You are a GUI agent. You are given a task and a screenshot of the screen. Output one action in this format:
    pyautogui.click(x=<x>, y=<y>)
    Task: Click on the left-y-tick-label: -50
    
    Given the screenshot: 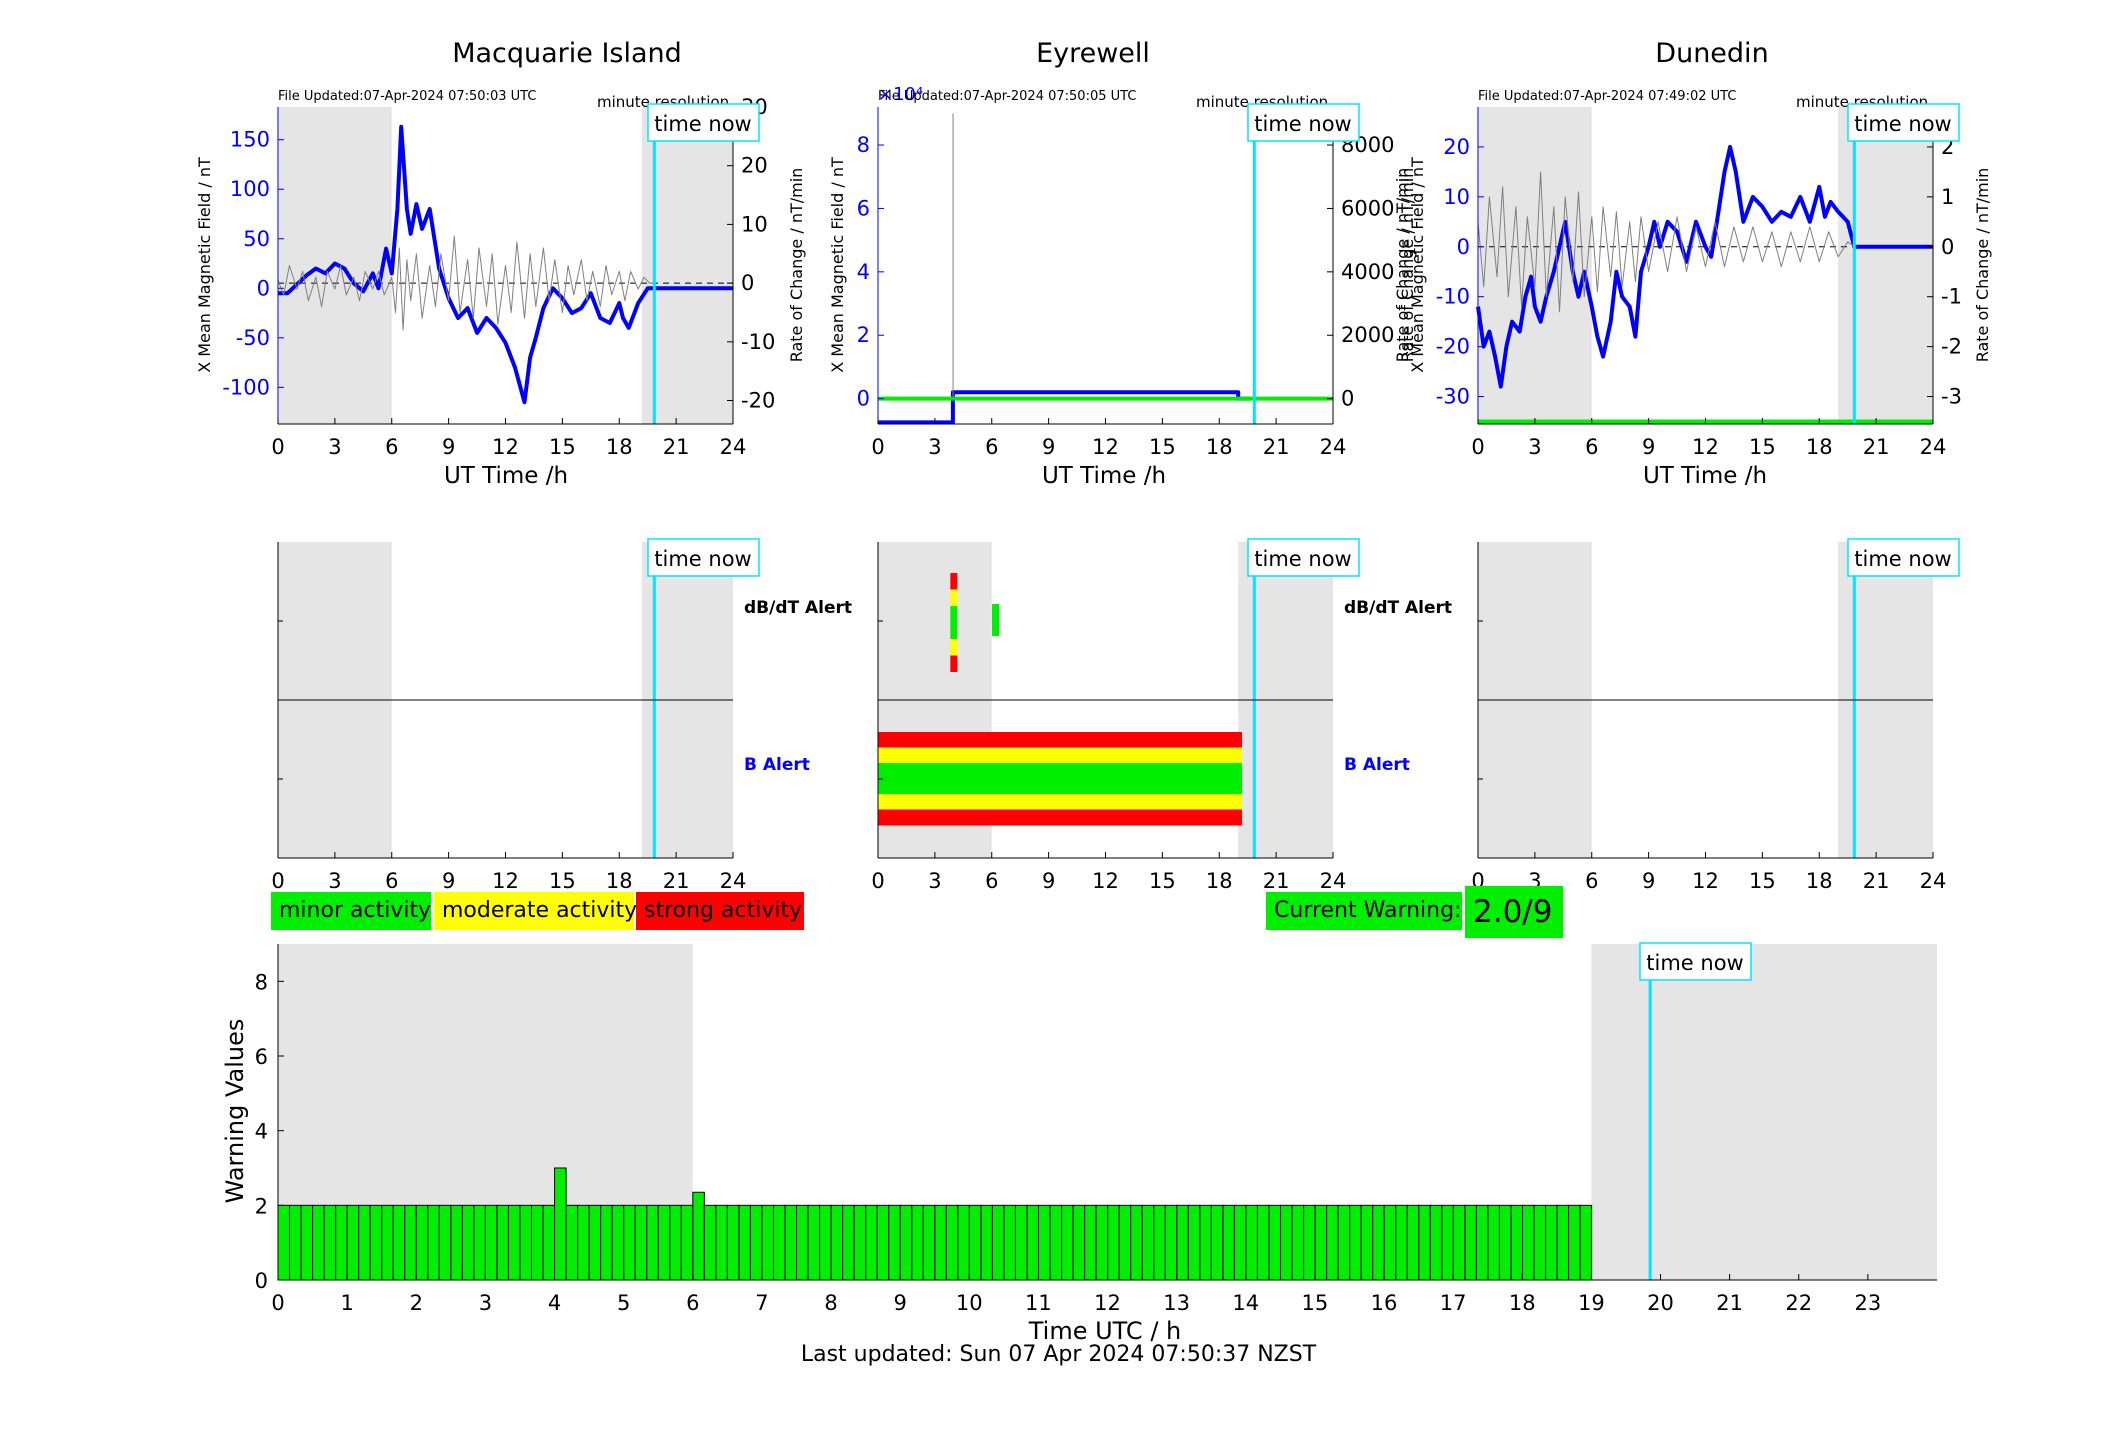 What is the action you would take?
    pyautogui.click(x=253, y=338)
    